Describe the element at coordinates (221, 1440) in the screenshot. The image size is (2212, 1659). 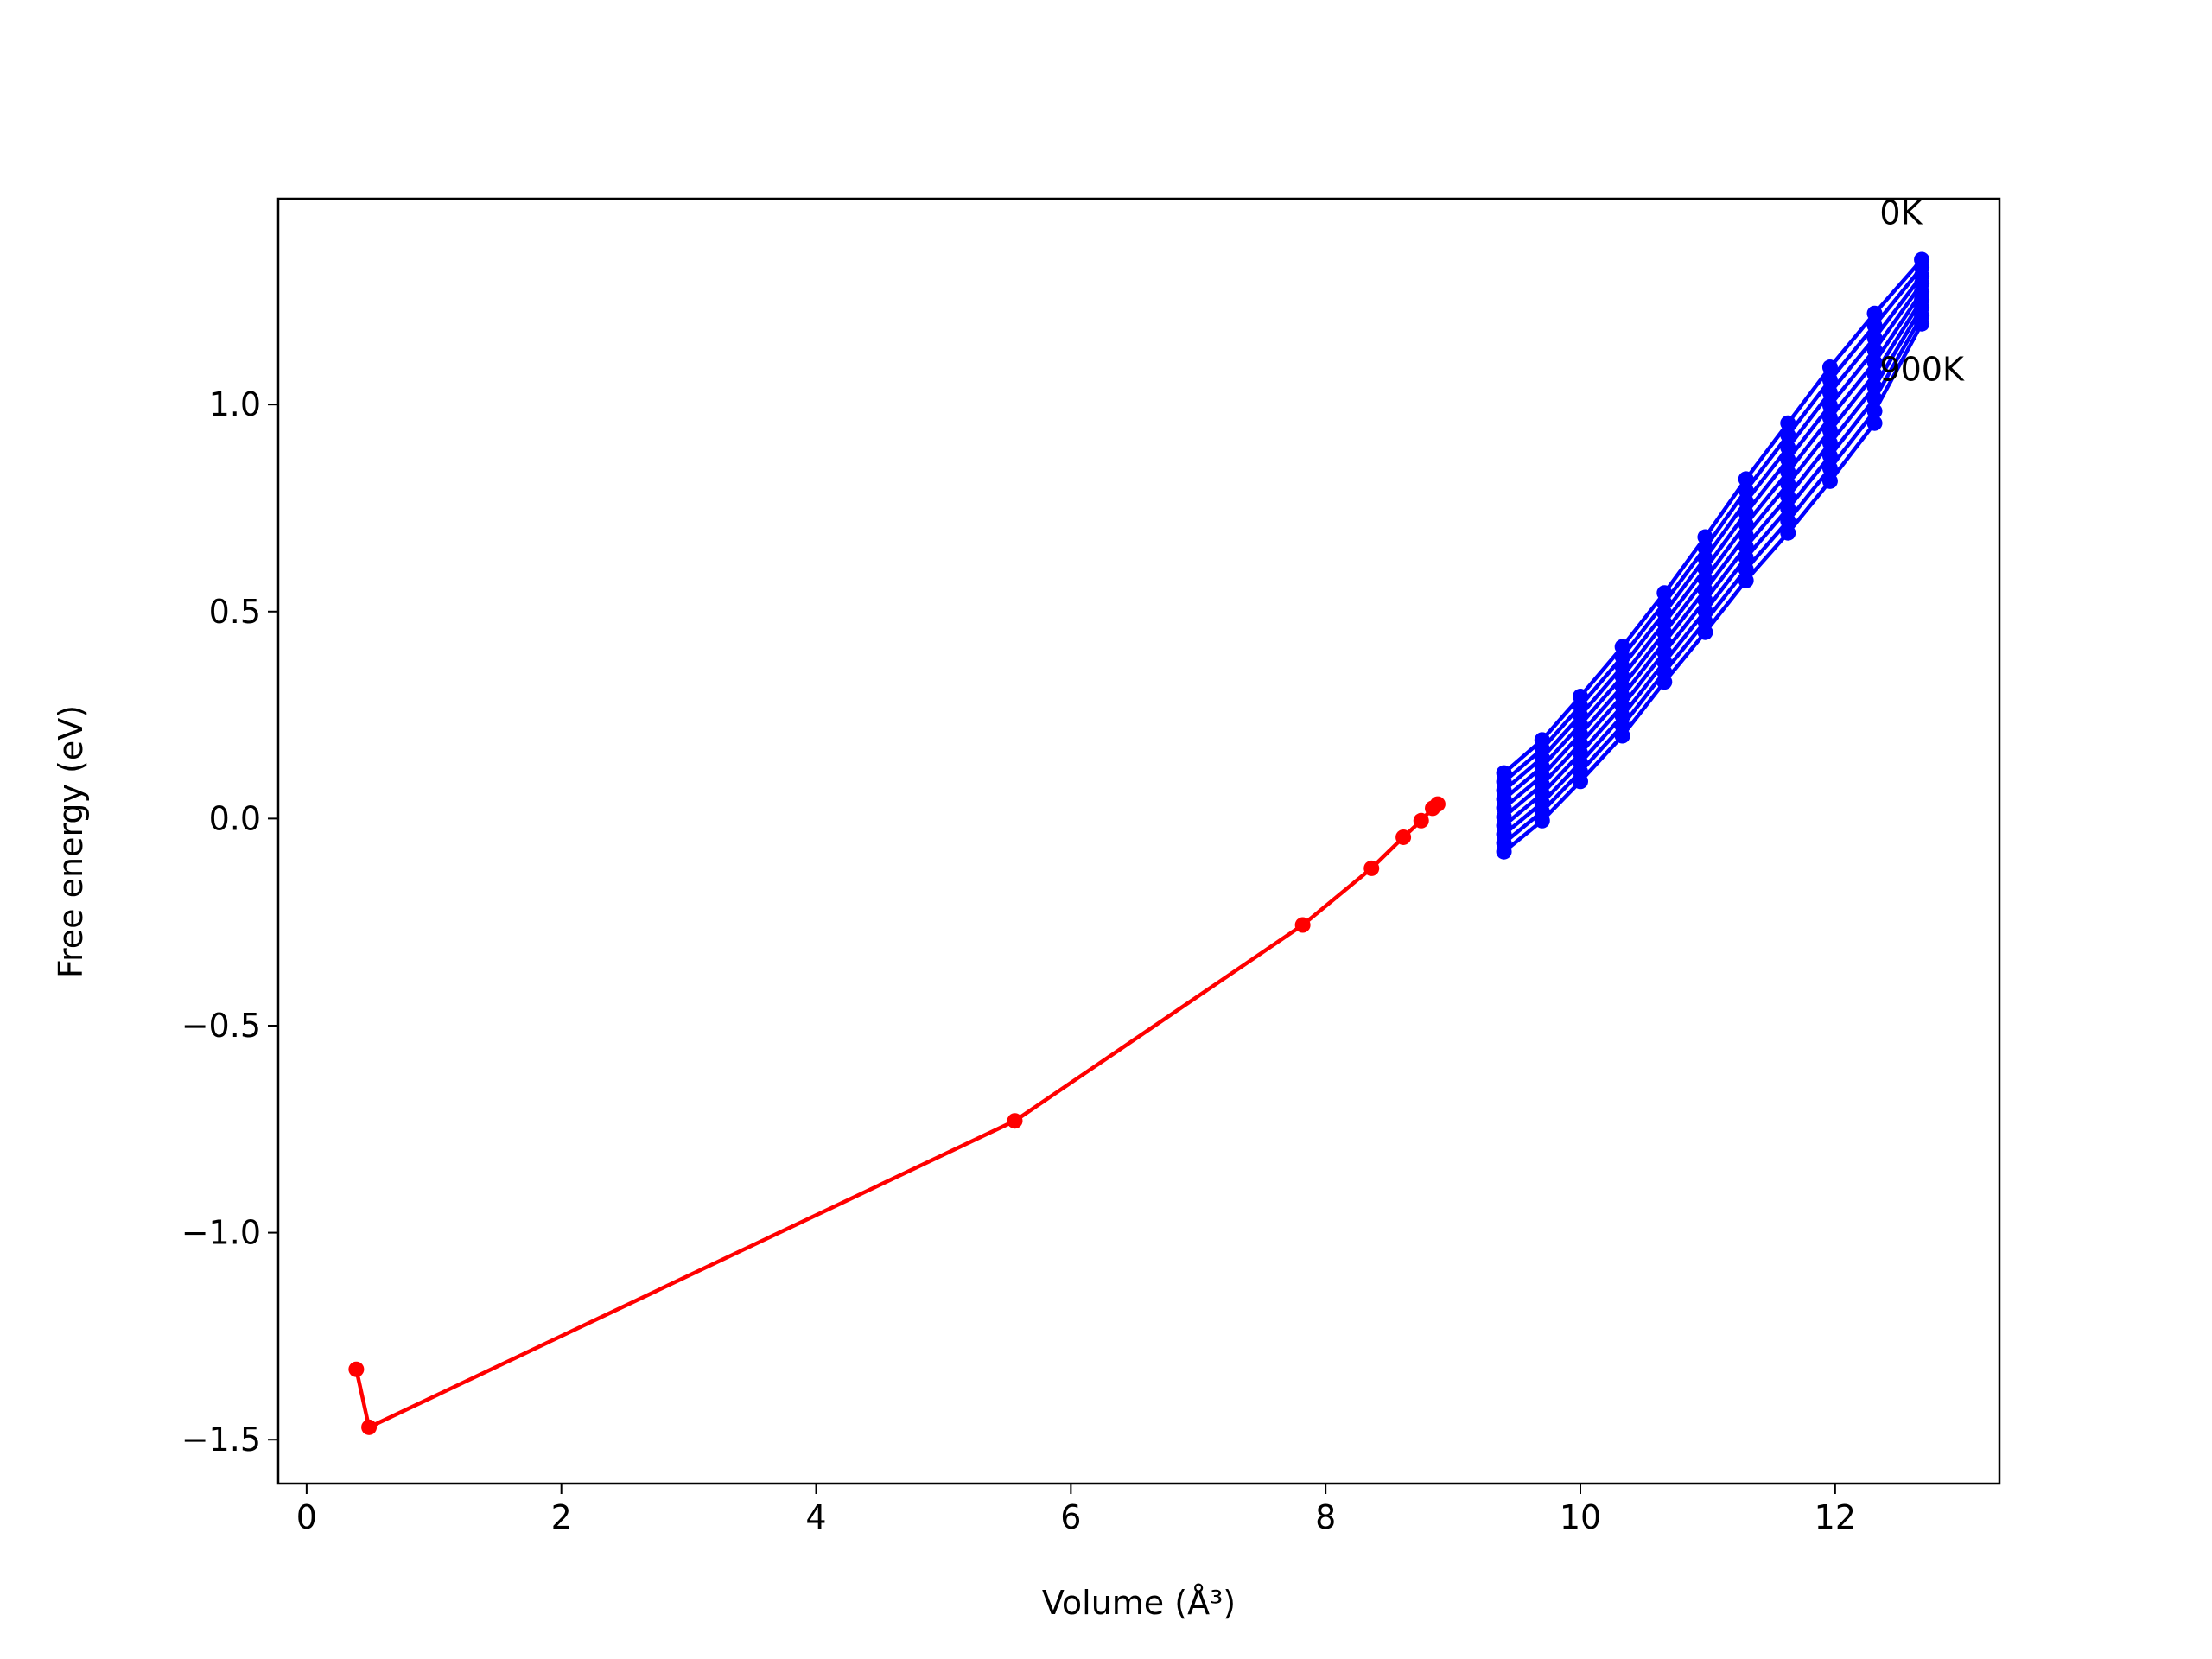
I see `y-tick-label: −1.5` at that location.